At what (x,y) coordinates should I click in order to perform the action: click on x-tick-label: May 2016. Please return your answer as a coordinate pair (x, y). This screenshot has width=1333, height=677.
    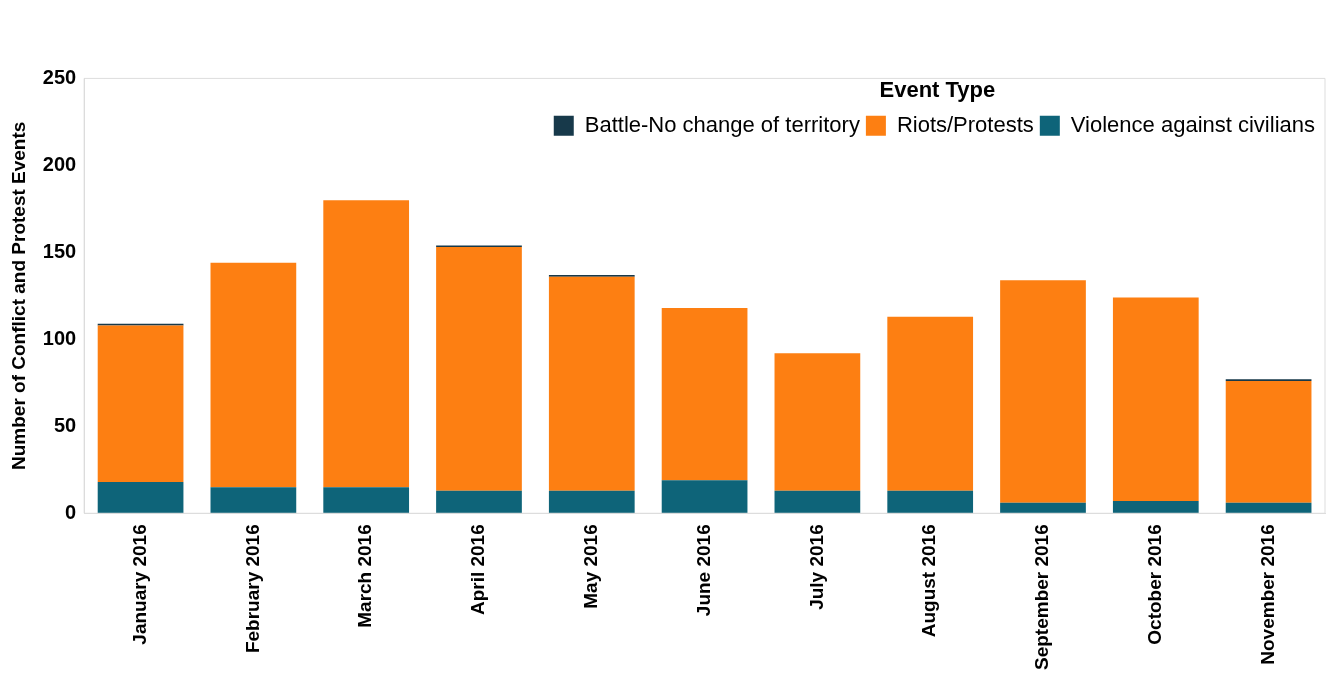
    Looking at the image, I should click on (591, 566).